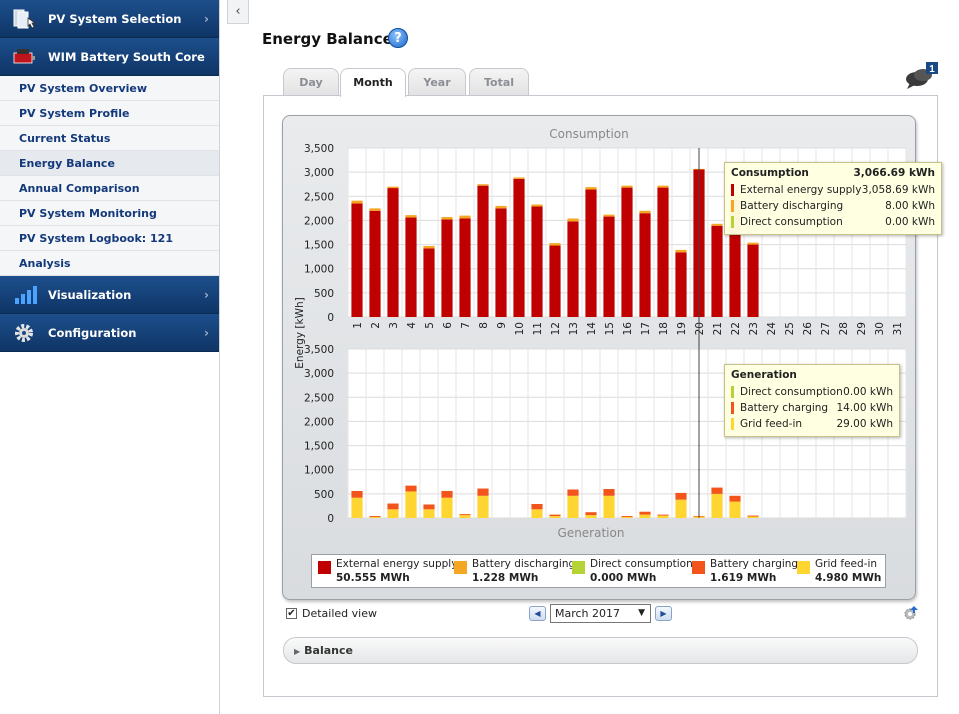 The height and width of the screenshot is (714, 959). What do you see at coordinates (864, 424) in the screenshot?
I see `tooltip-row-value: 29.00 kWh` at bounding box center [864, 424].